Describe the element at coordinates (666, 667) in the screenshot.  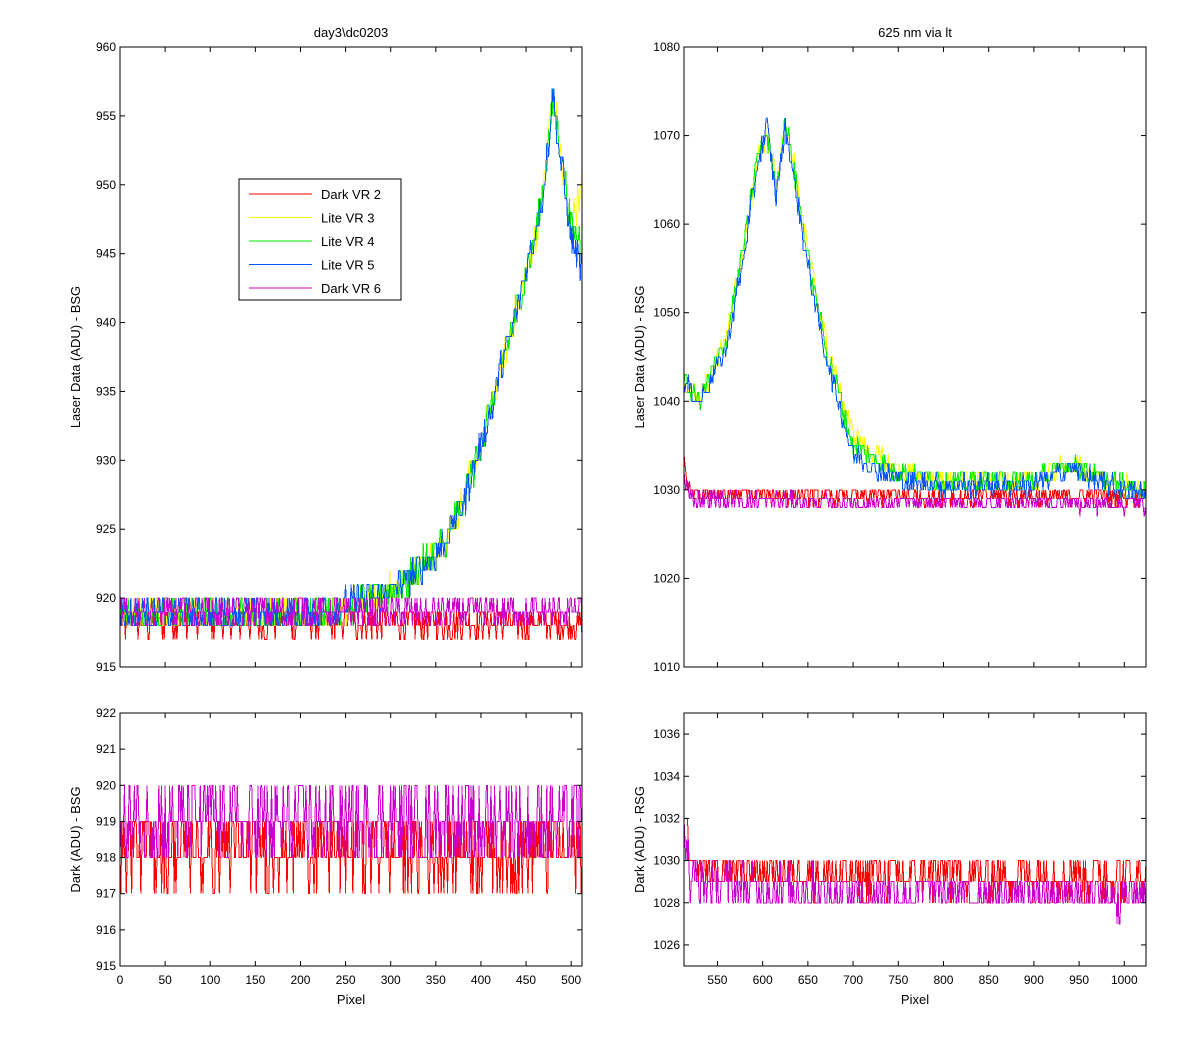
I see `y-tick-label: 1010` at that location.